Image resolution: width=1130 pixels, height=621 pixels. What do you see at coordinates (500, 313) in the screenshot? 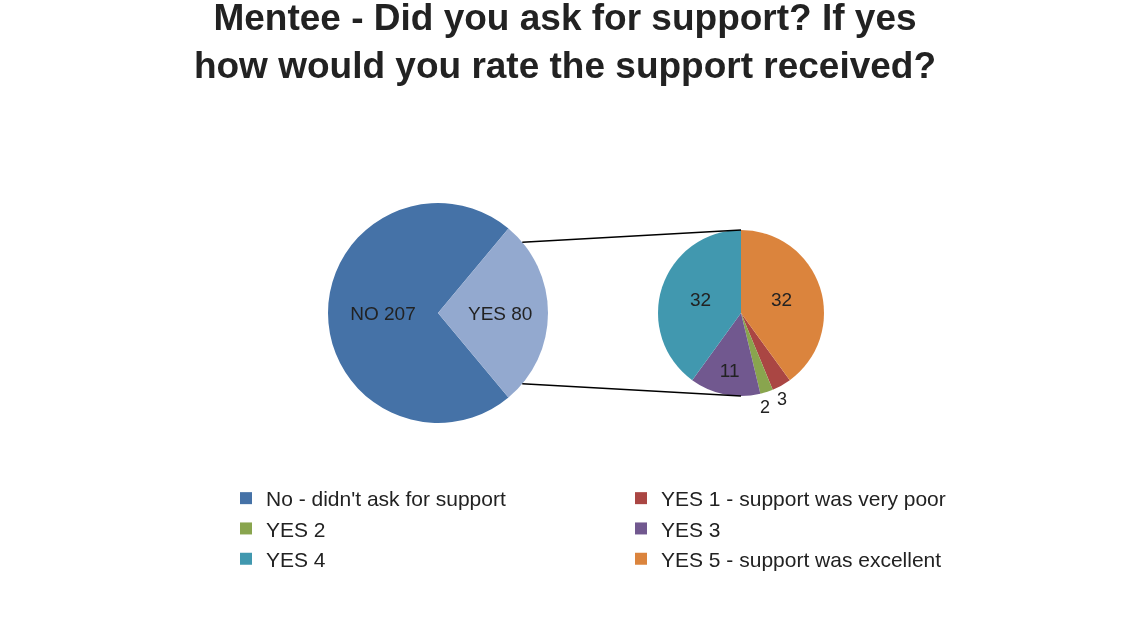
I see `data-label: YES 80` at bounding box center [500, 313].